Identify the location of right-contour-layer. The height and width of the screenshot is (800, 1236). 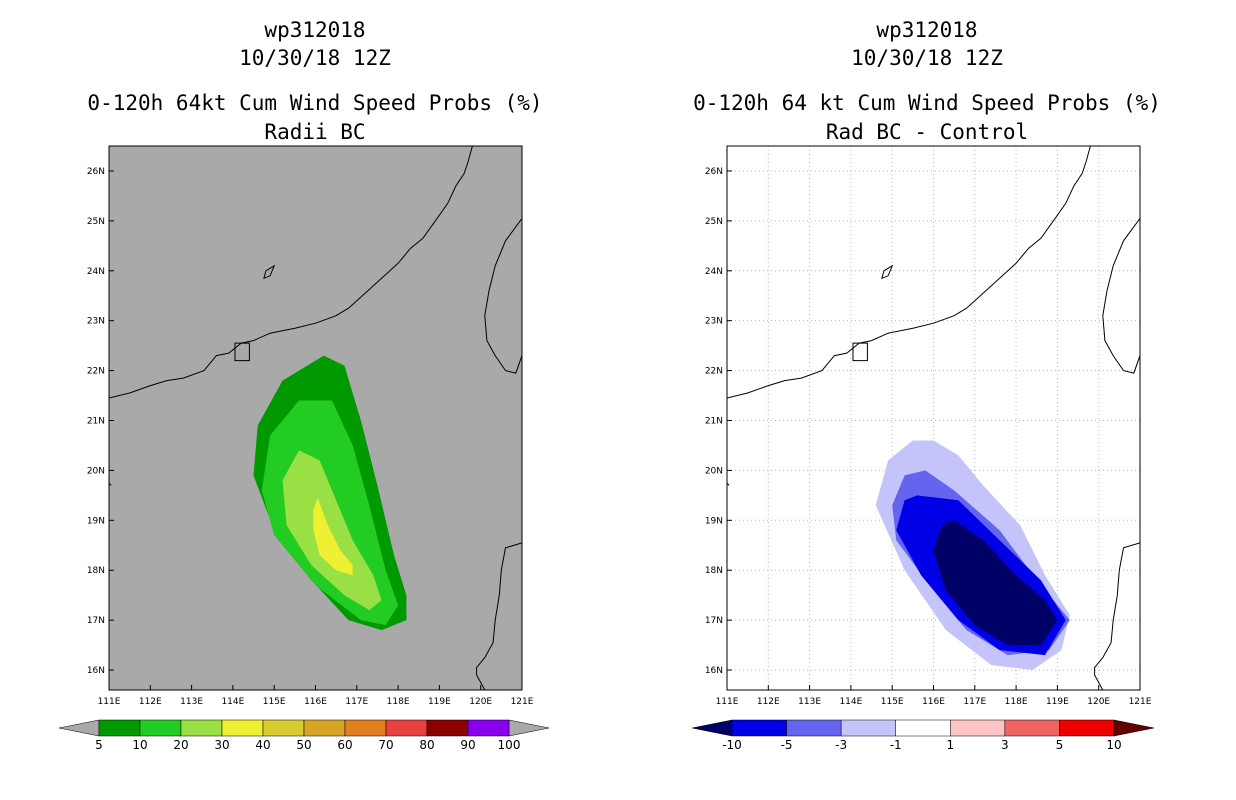
(972, 555).